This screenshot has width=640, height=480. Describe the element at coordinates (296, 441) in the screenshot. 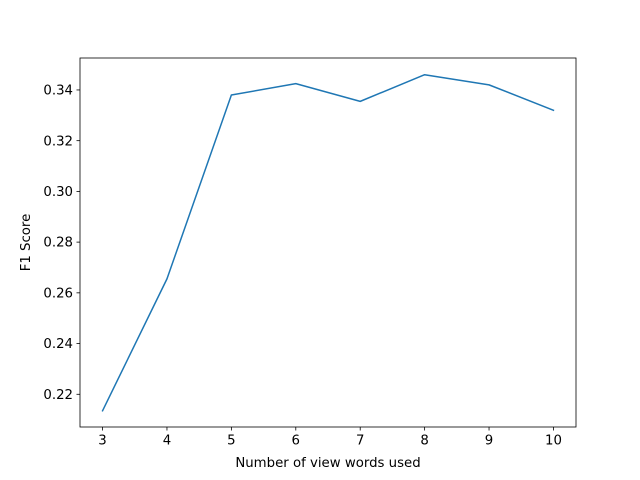

I see `x-tick-label: 6` at that location.